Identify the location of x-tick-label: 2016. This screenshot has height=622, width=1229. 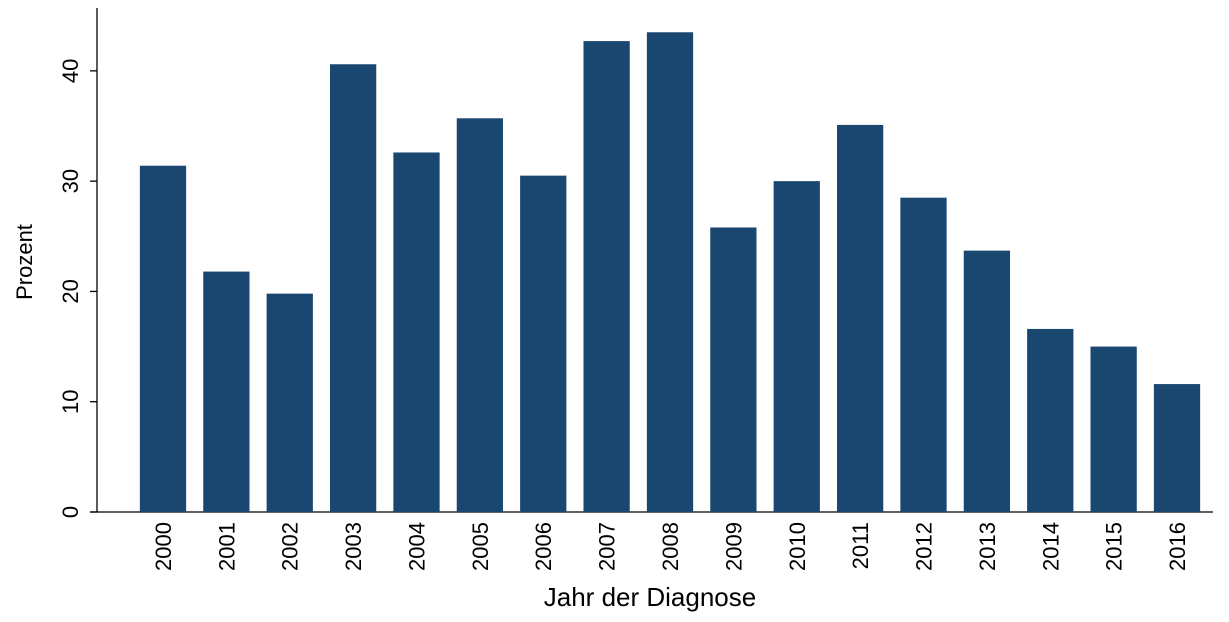
(1177, 546).